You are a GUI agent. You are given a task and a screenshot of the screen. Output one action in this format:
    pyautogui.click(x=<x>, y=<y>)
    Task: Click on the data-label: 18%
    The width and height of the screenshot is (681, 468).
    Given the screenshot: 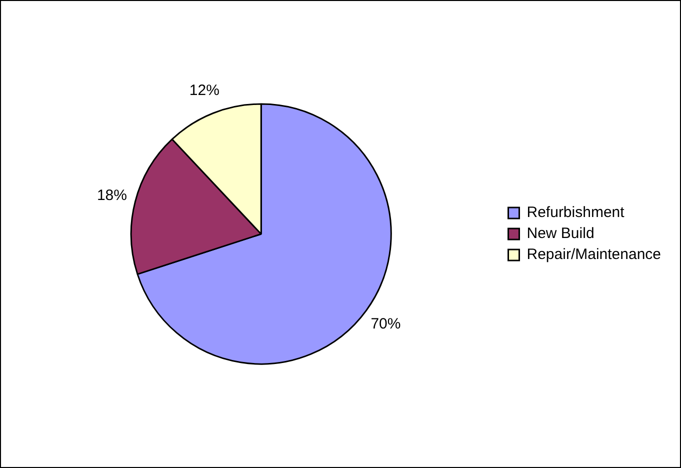 What is the action you would take?
    pyautogui.click(x=111, y=195)
    